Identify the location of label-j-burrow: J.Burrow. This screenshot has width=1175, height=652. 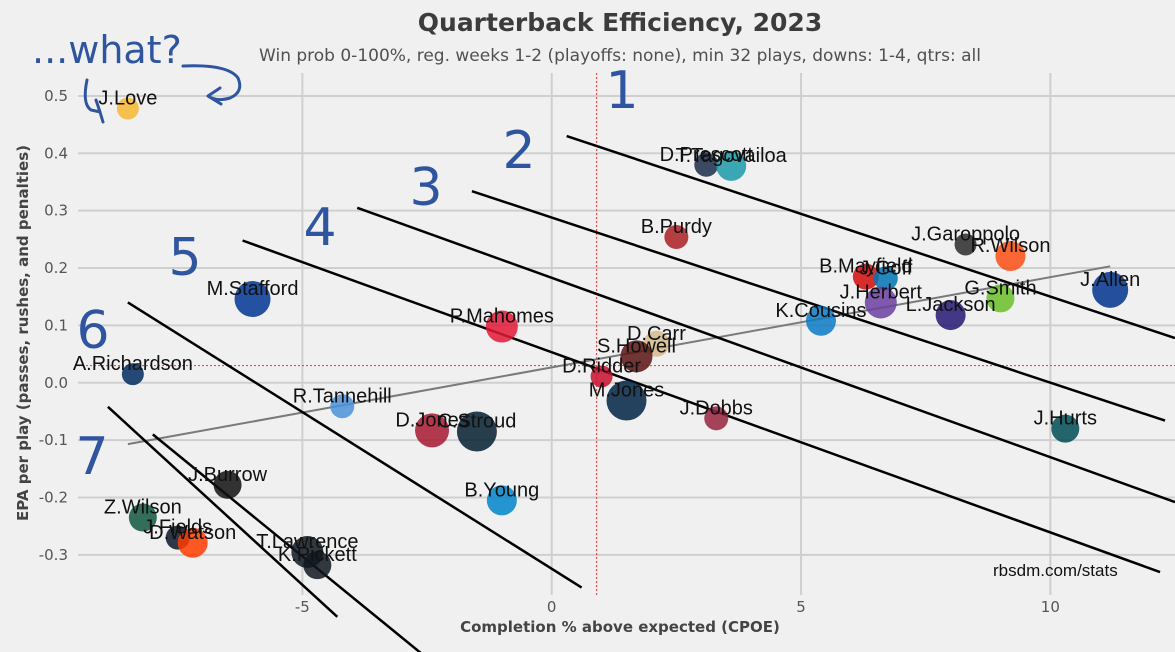
(227, 475).